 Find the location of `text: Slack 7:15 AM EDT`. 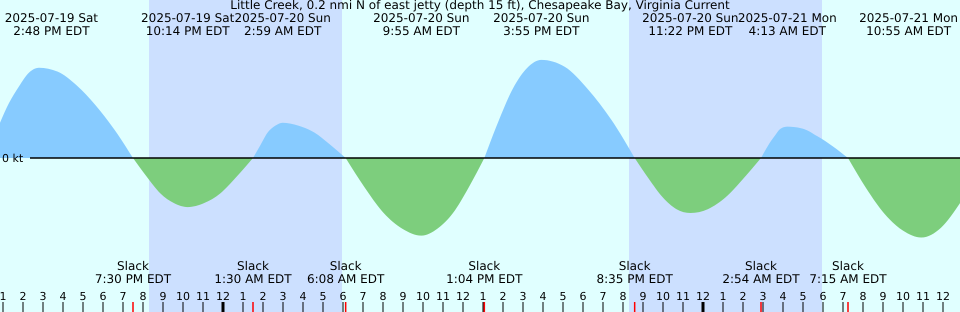

text: Slack 7:15 AM EDT is located at coordinates (848, 272).